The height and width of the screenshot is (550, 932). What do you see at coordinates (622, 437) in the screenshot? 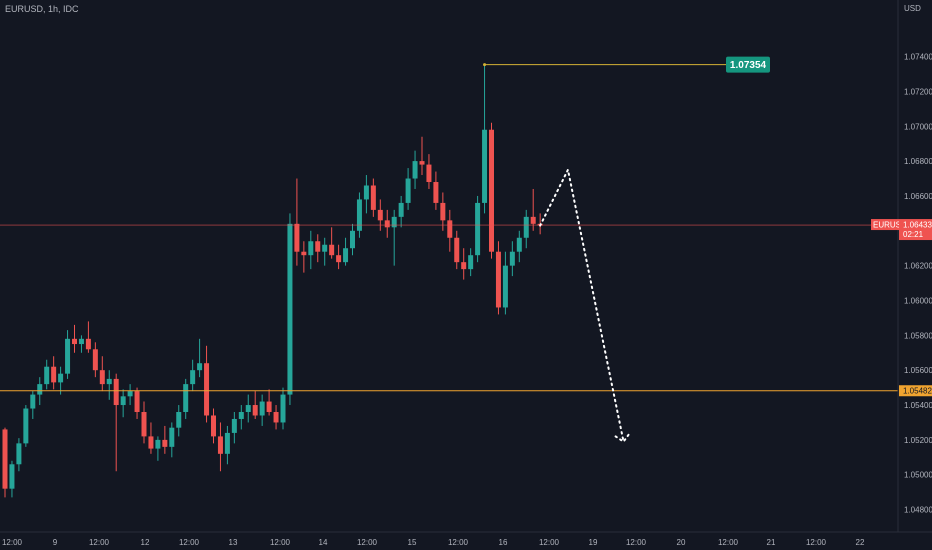
I see `projection-end-marker` at bounding box center [622, 437].